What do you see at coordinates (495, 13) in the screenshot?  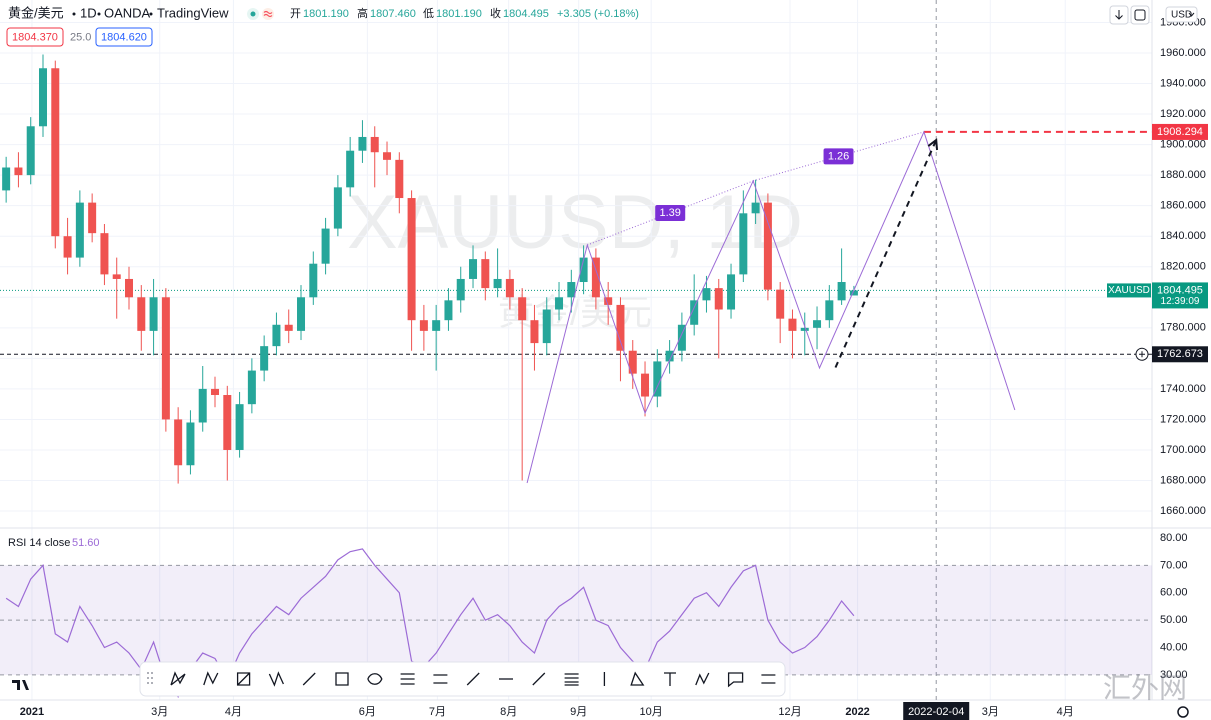 I see `close-label: 收` at bounding box center [495, 13].